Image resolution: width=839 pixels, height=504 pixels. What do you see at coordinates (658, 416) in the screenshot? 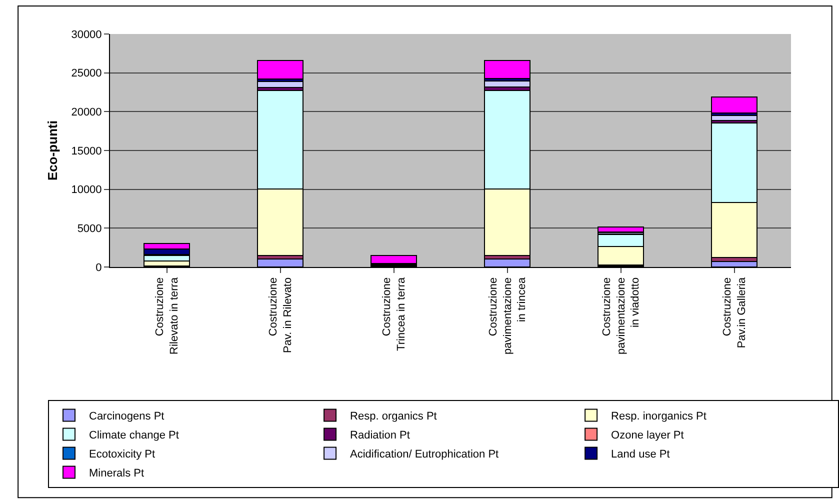
I see `legend-label: Resp. inorganics Pt` at bounding box center [658, 416].